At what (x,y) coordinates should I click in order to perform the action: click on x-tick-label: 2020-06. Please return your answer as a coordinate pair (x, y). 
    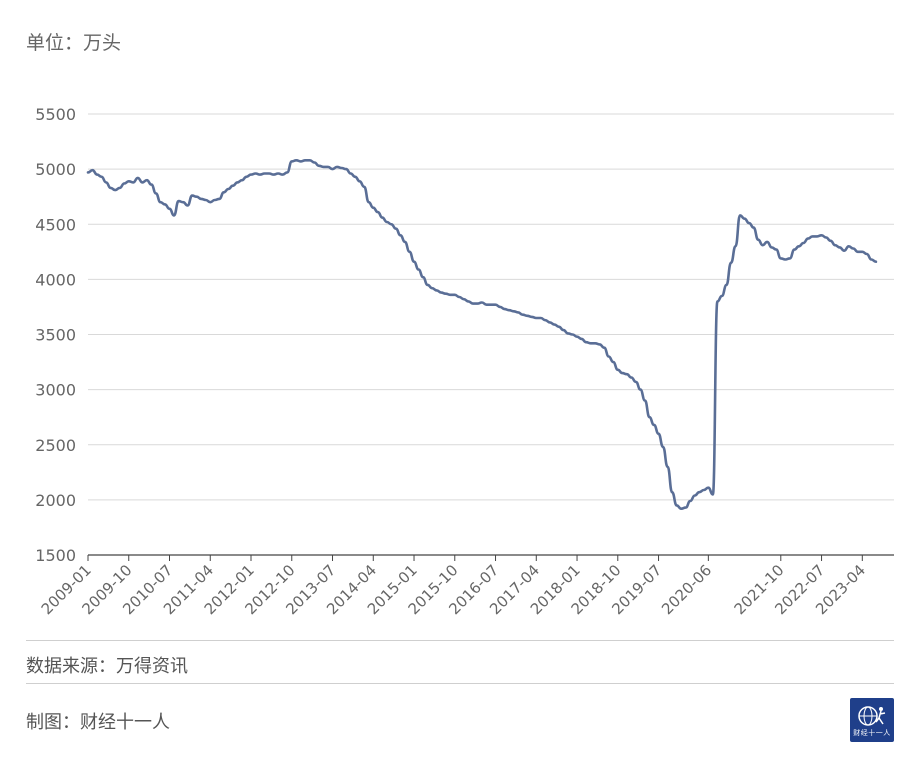
    Looking at the image, I should click on (686, 589).